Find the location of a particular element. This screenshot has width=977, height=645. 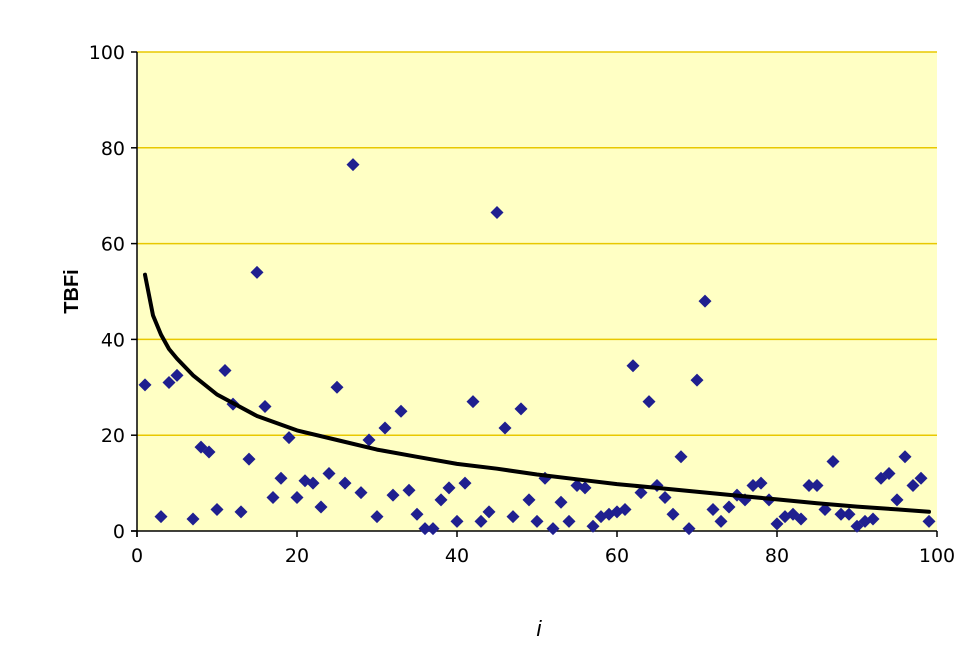

y-tick-label-60: 60 is located at coordinates (113, 245).